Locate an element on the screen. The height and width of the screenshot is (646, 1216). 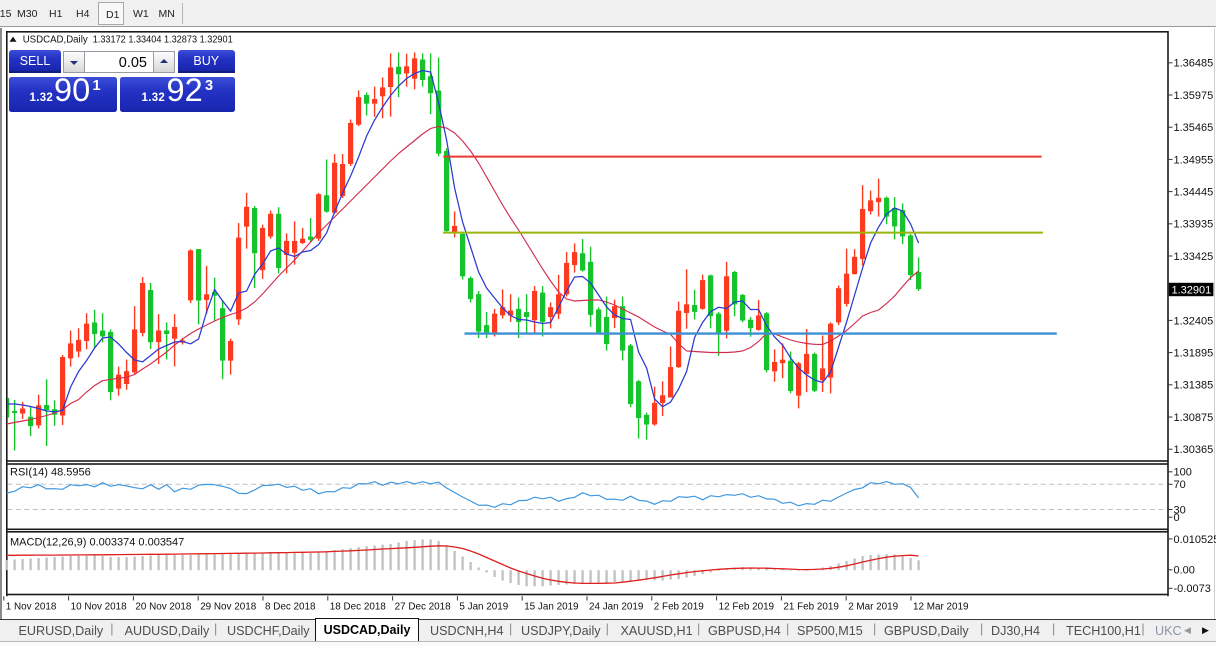
svg-text: 1.33425 is located at coordinates (1194, 257).